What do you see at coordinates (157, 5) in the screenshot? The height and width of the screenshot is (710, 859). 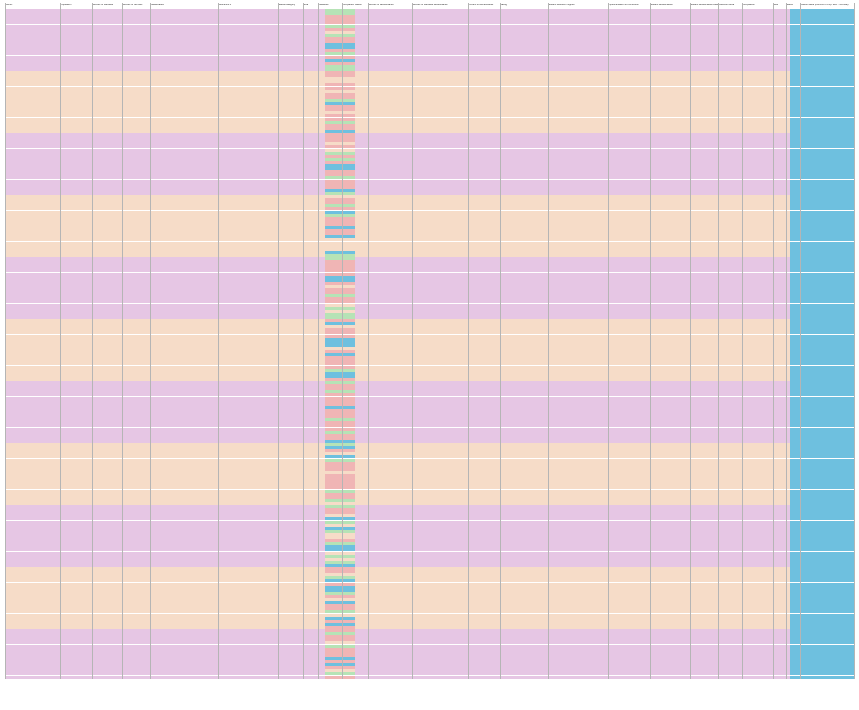 I see `column-header: Classification` at bounding box center [157, 5].